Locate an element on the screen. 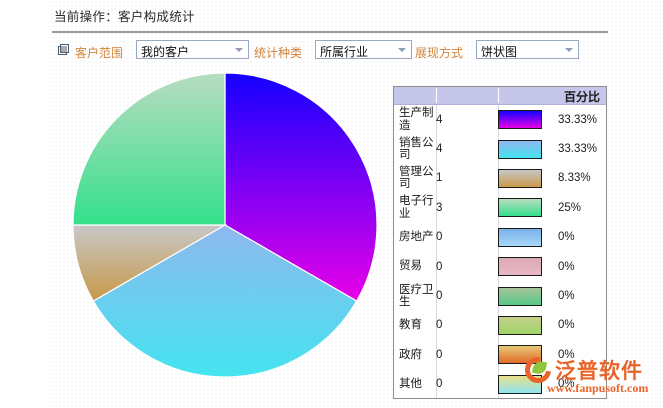  legend-row: 电子行业 3 25% is located at coordinates (500, 207).